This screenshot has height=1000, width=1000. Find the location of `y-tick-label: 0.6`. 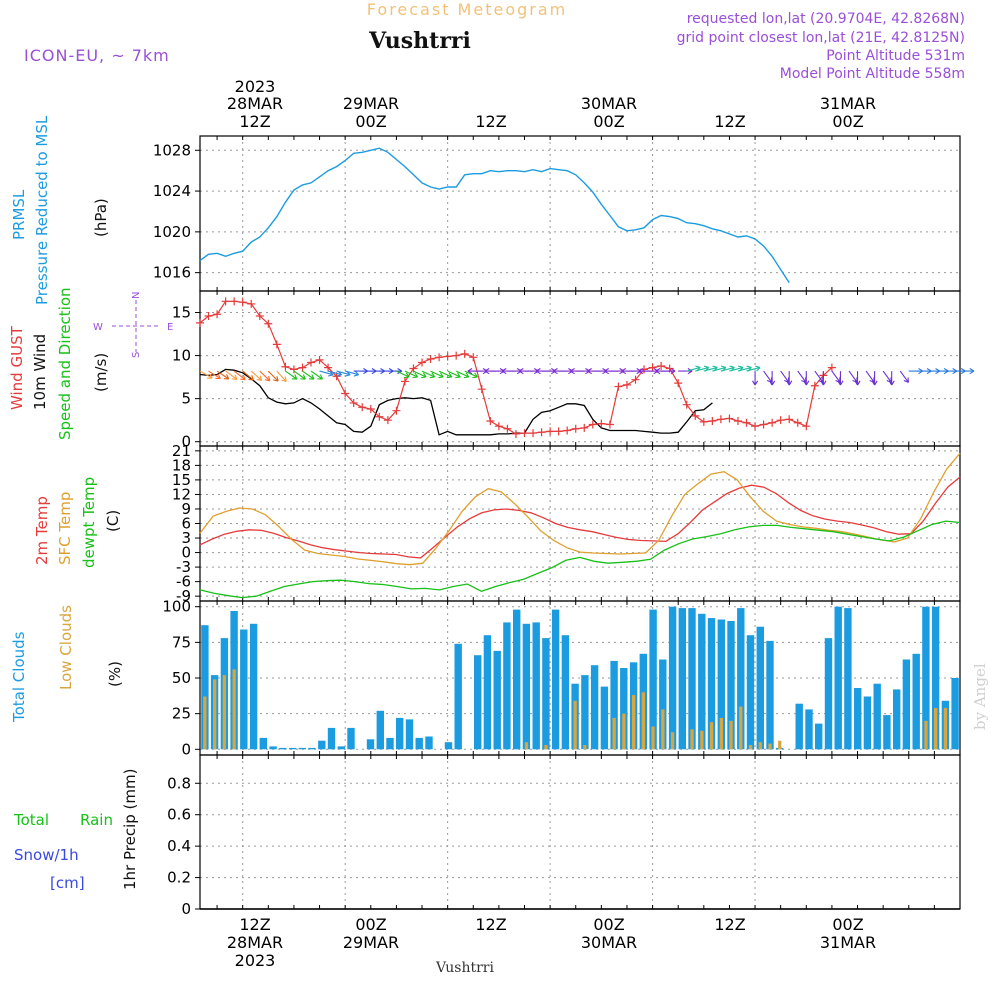

y-tick-label: 0.6 is located at coordinates (179, 815).